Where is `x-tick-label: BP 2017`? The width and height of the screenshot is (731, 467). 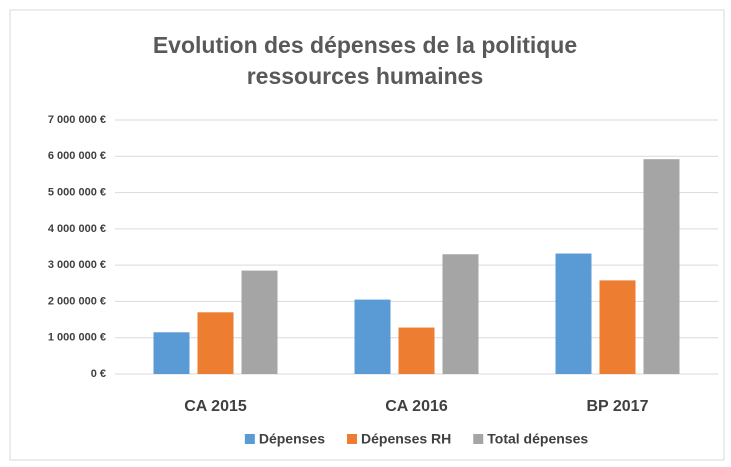
x-tick-label: BP 2017 is located at coordinates (618, 406).